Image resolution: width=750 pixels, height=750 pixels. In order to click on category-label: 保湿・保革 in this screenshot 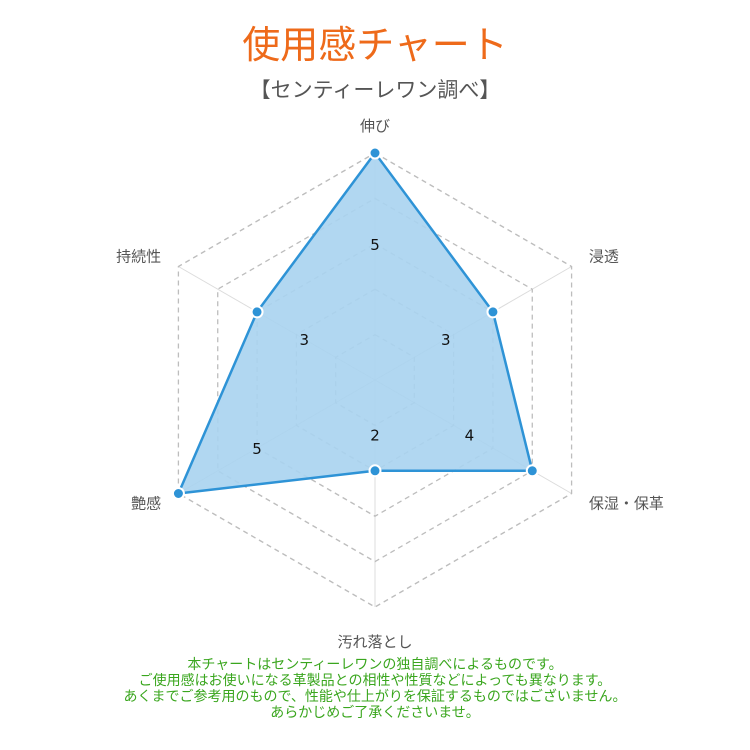, I will do `click(626, 504)`.